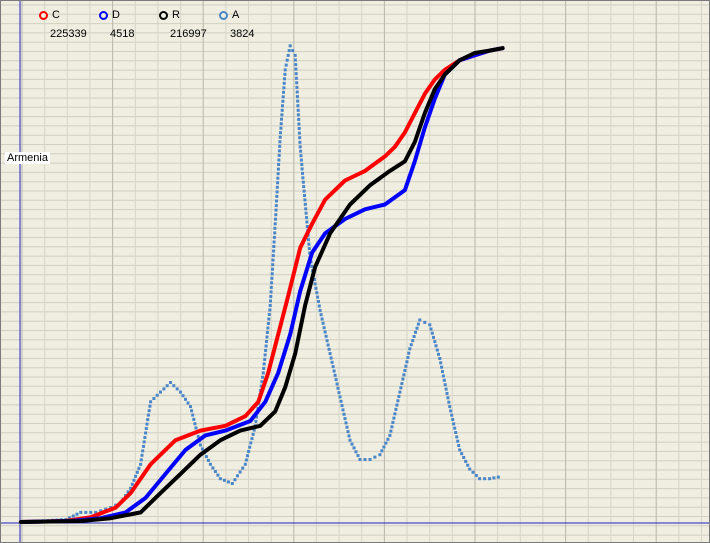 Image resolution: width=710 pixels, height=543 pixels. Describe the element at coordinates (43, 15) in the screenshot. I see `legend-marker-c-icon` at that location.